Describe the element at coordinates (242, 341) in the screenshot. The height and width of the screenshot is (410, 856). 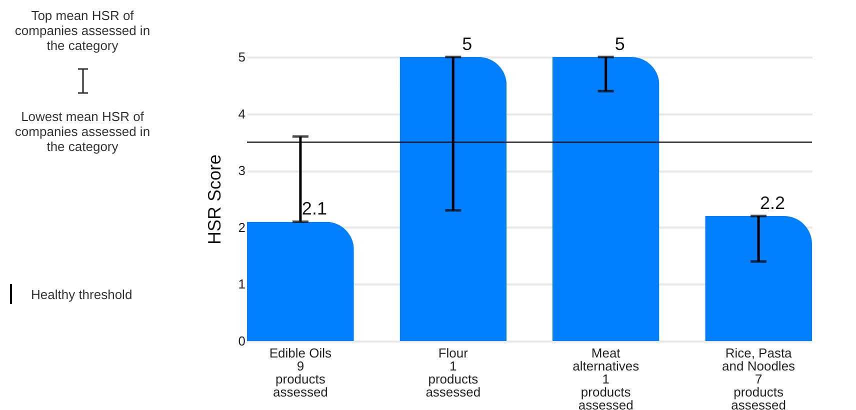
I see `y-tick-label: 0` at that location.